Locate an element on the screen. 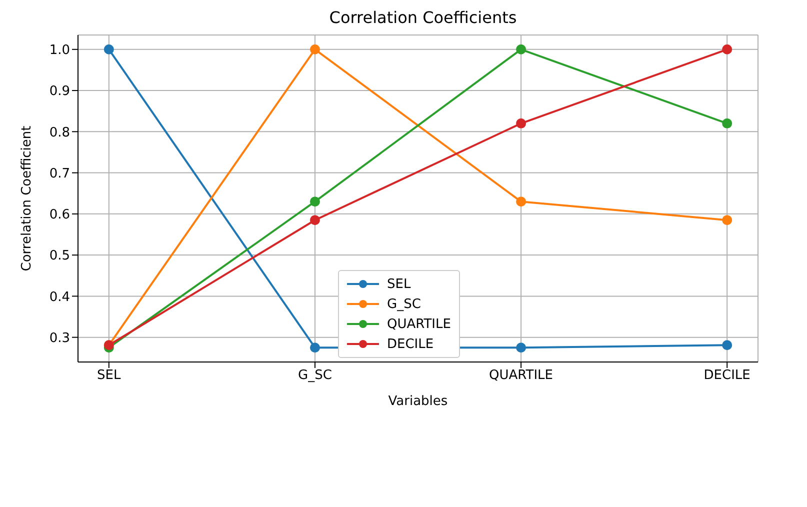  legend-label: QUARTILE is located at coordinates (419, 324).